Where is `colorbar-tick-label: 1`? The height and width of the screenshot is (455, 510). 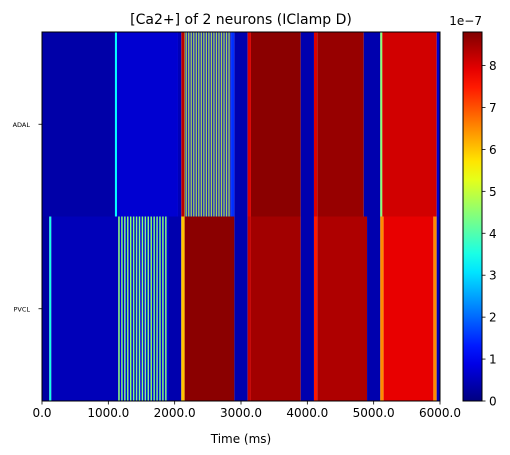 colorbar-tick-label: 1 is located at coordinates (493, 360).